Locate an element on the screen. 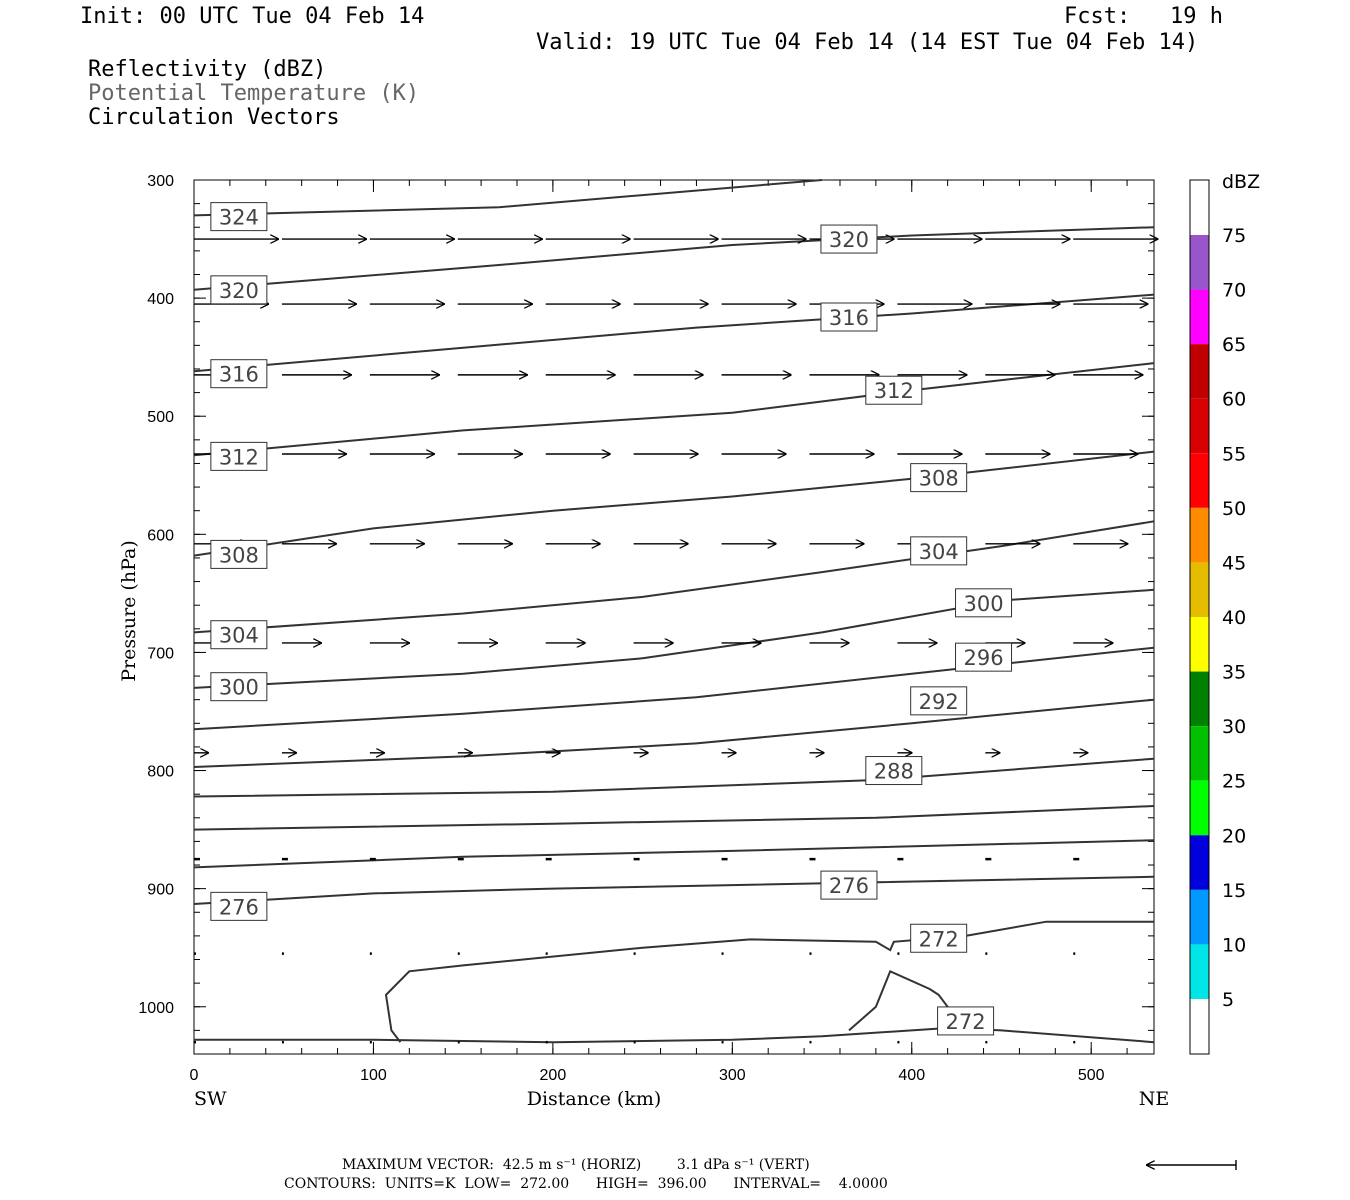 This screenshot has height=1200, width=1350. colorbar-label: 65 is located at coordinates (1234, 345).